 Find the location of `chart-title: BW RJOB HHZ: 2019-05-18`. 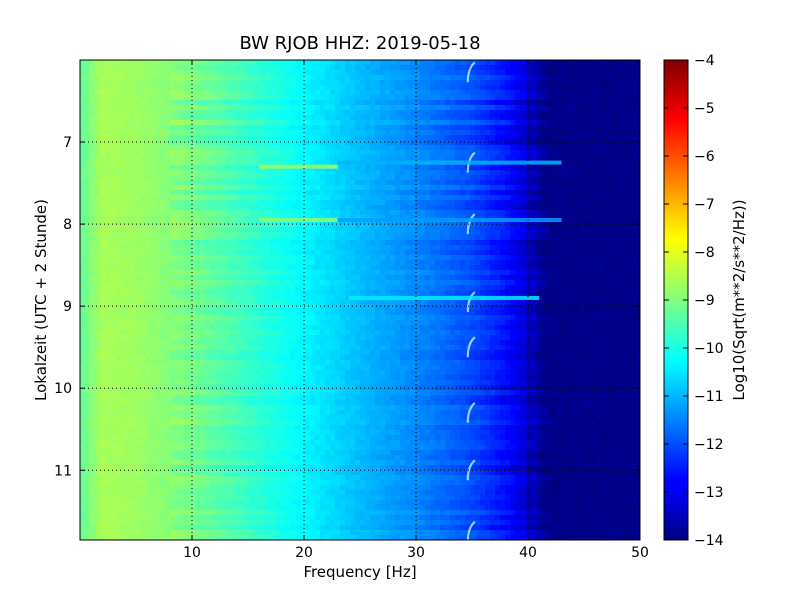

chart-title: BW RJOB HHZ: 2019-05-18 is located at coordinates (359, 43).